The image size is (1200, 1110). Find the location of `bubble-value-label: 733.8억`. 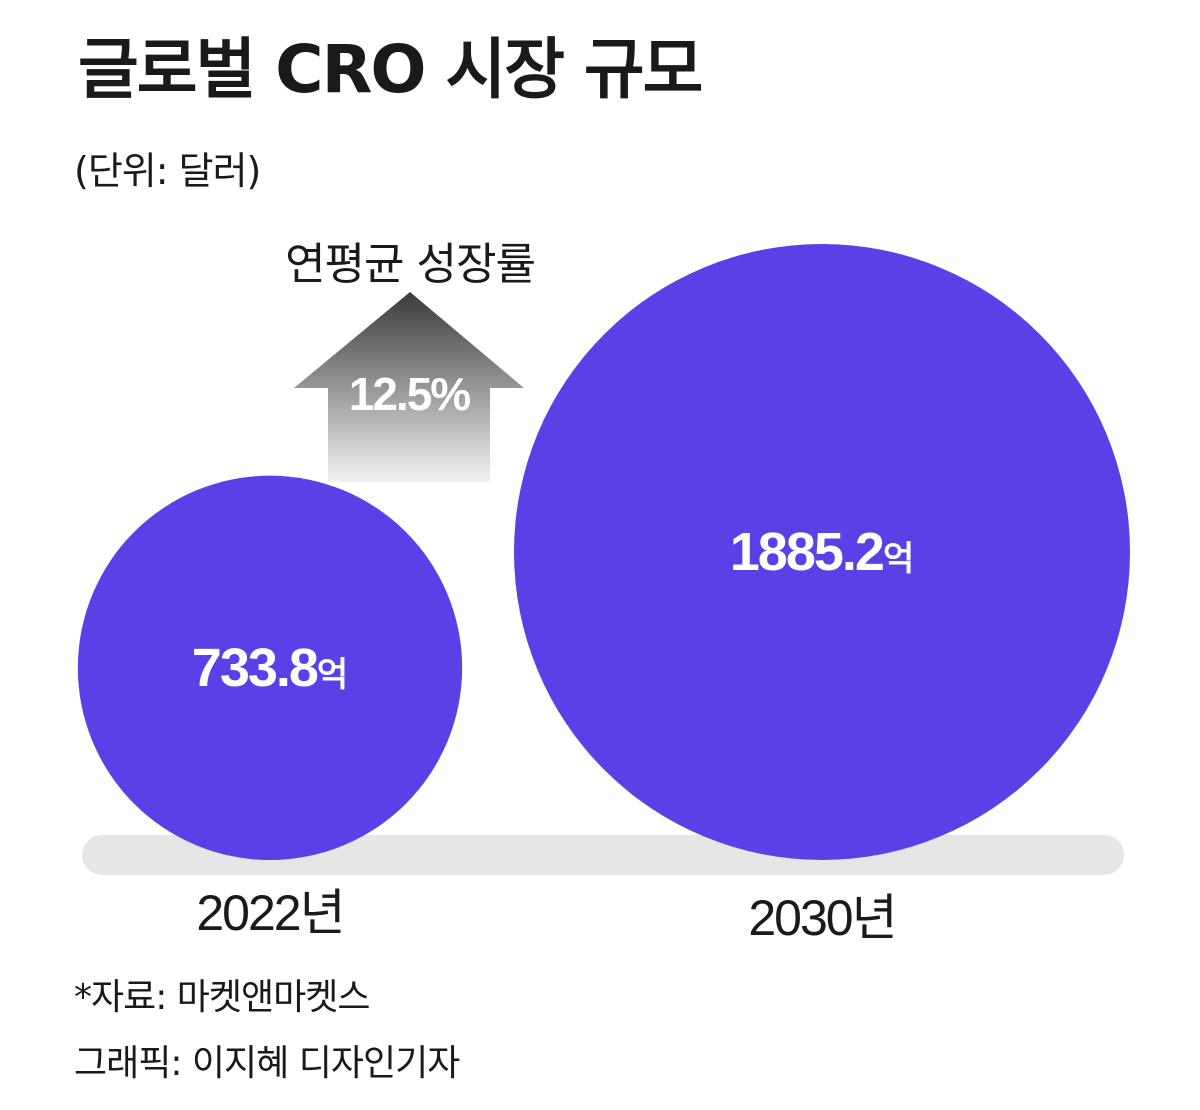

bubble-value-label: 733.8억 is located at coordinates (270, 668).